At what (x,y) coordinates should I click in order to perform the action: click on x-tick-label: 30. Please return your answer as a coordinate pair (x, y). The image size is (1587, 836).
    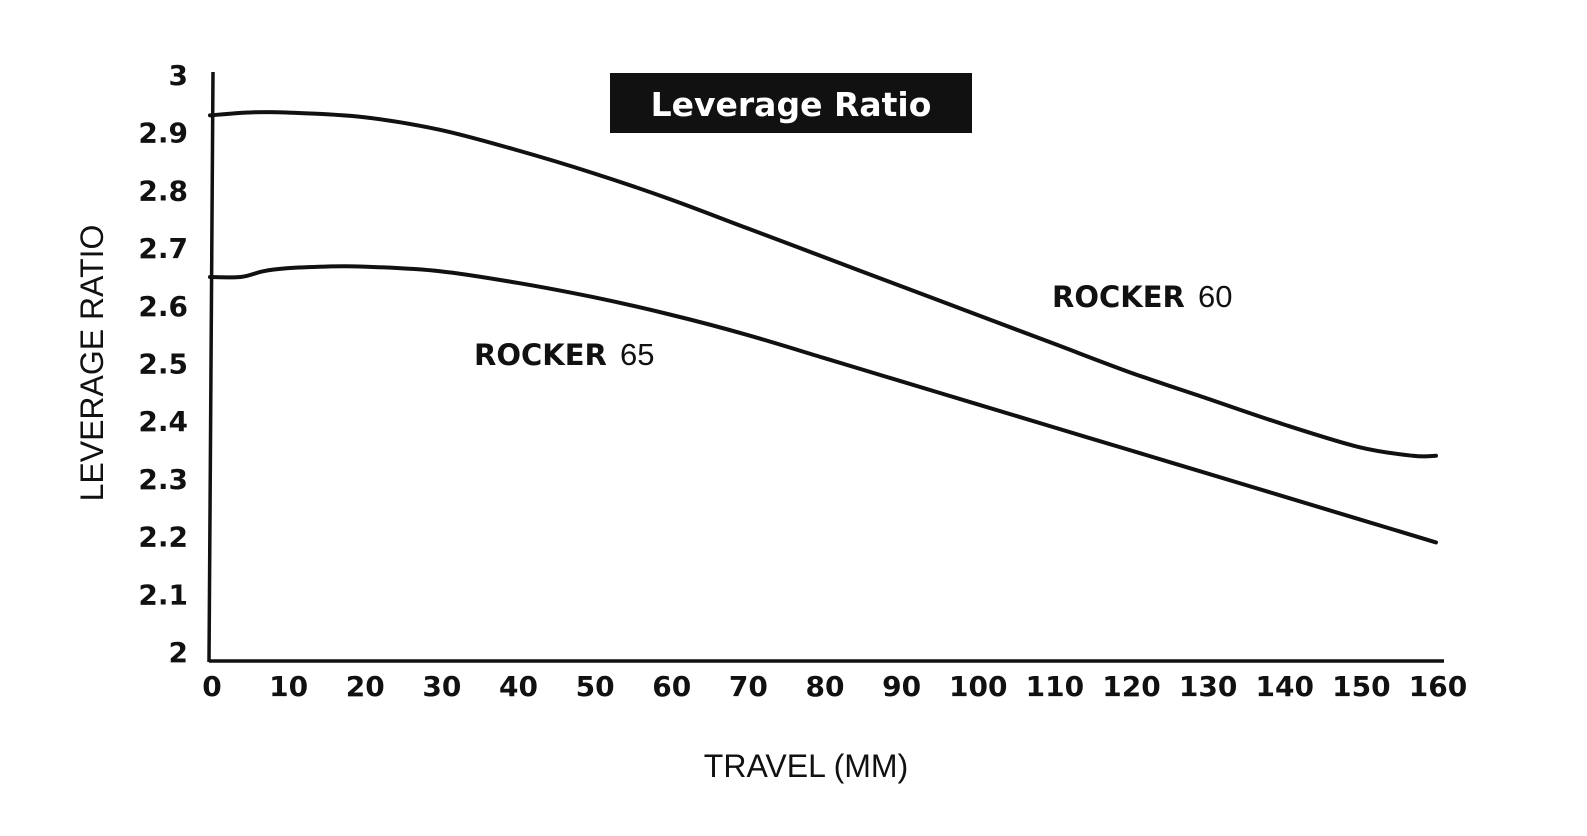
    Looking at the image, I should click on (441, 686).